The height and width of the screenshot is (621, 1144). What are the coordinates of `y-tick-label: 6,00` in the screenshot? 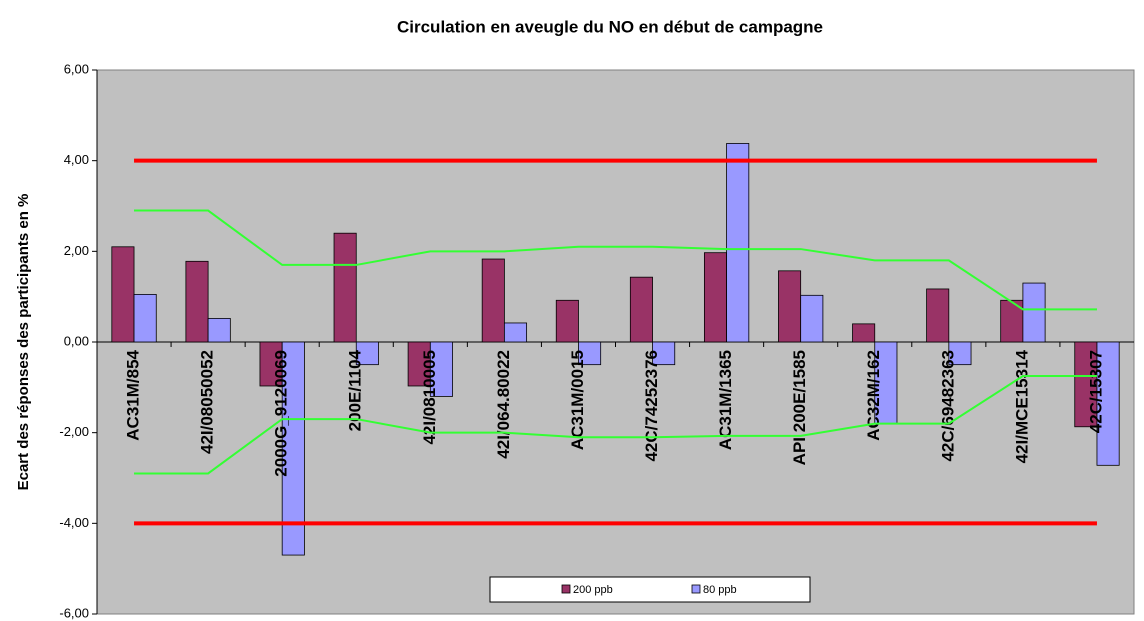 It's located at (76, 68).